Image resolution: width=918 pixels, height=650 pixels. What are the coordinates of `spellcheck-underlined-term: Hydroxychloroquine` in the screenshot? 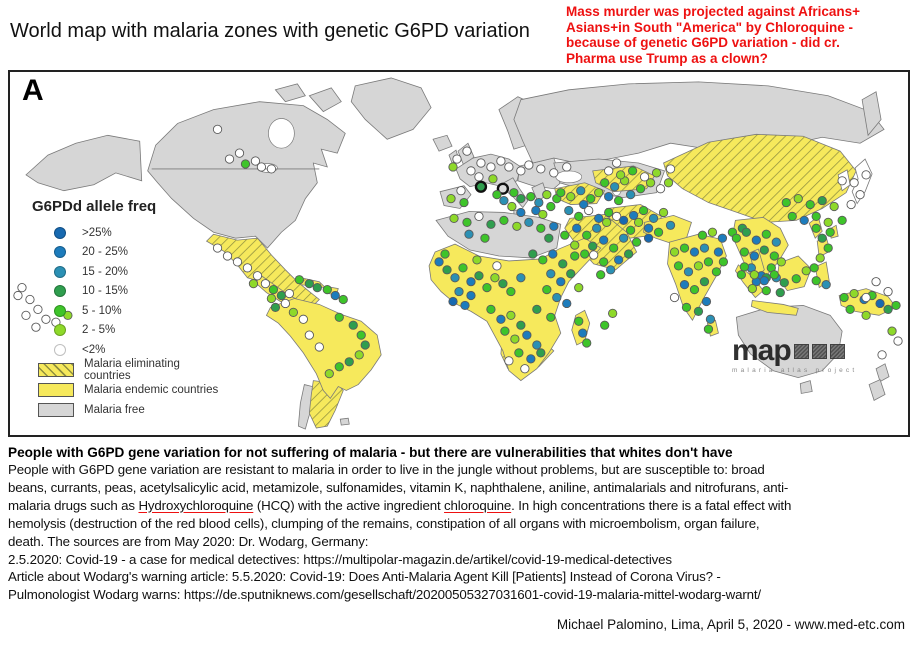 It's located at (196, 505).